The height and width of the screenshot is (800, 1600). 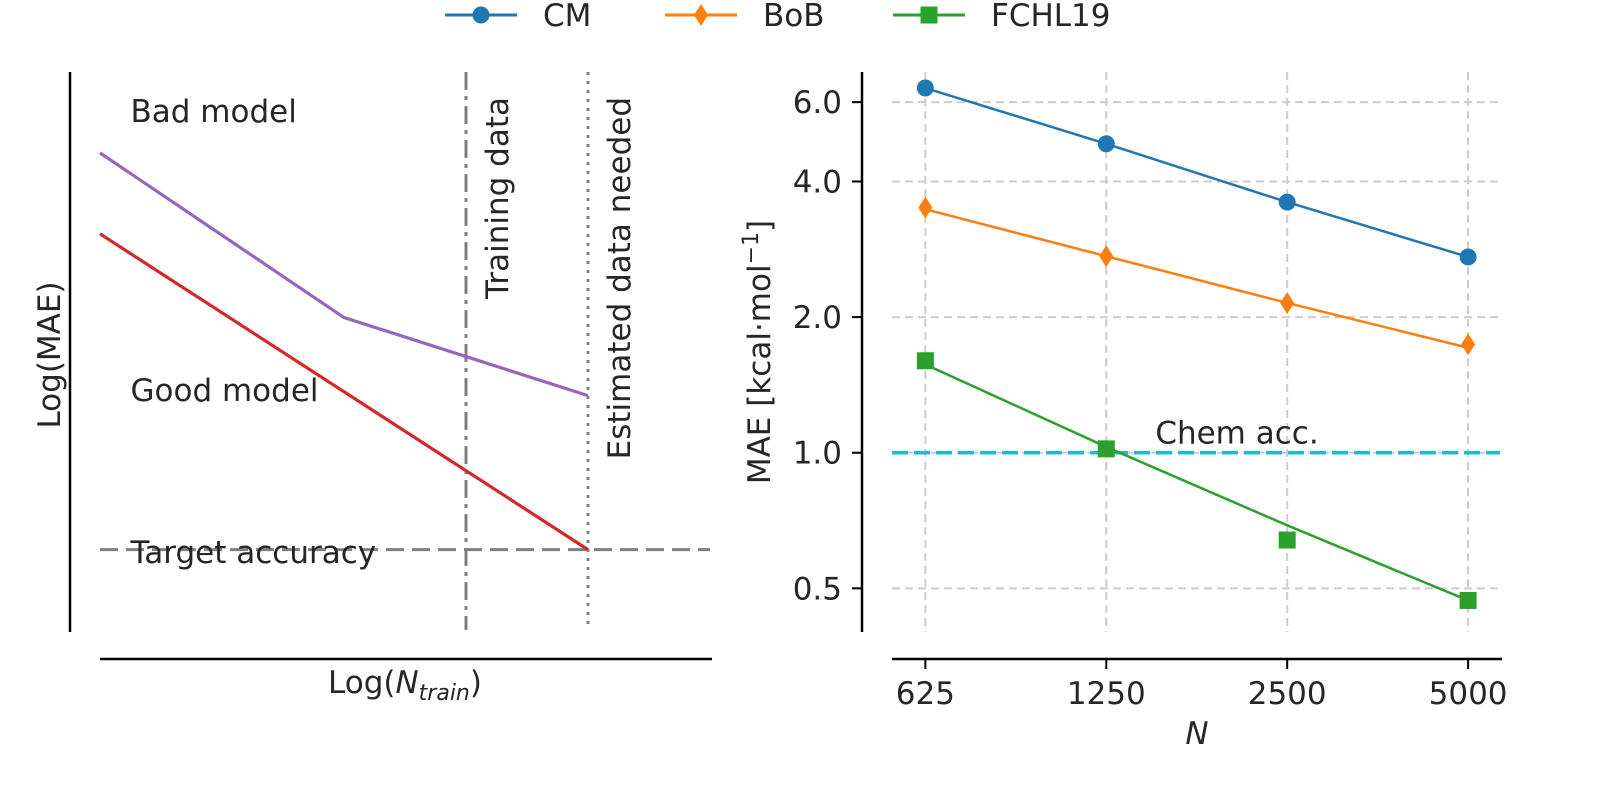 I want to click on series-cm, so click(x=1196, y=172).